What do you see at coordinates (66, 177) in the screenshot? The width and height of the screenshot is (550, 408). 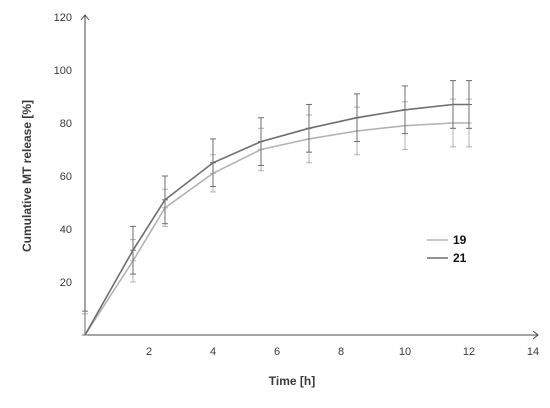 I see `y-tick-label: 60` at bounding box center [66, 177].